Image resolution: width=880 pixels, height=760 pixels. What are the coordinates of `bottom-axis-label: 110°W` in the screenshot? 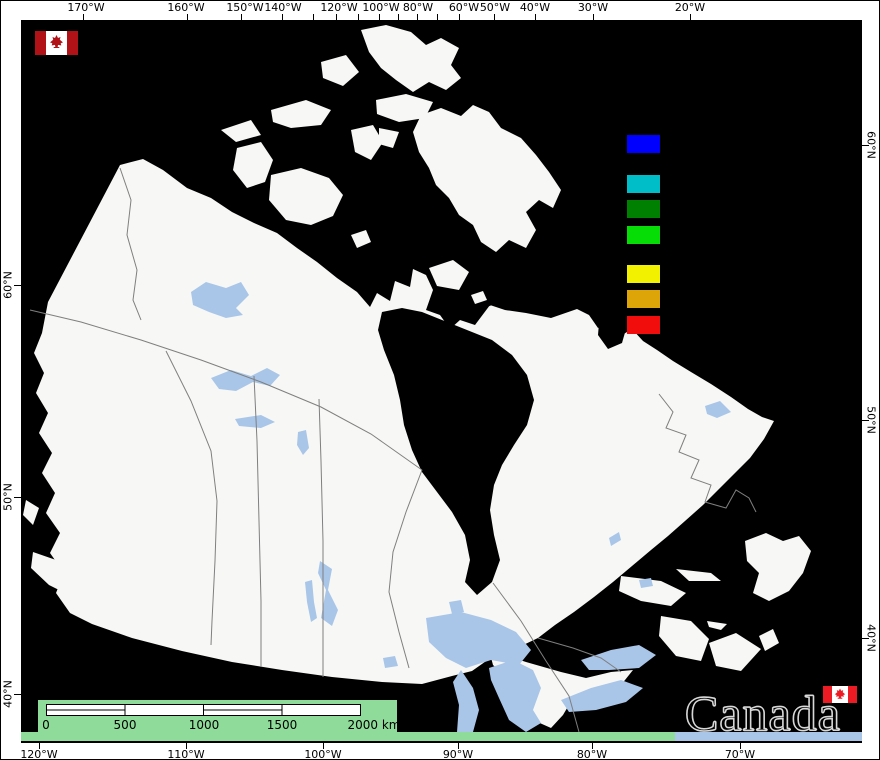 It's located at (186, 754).